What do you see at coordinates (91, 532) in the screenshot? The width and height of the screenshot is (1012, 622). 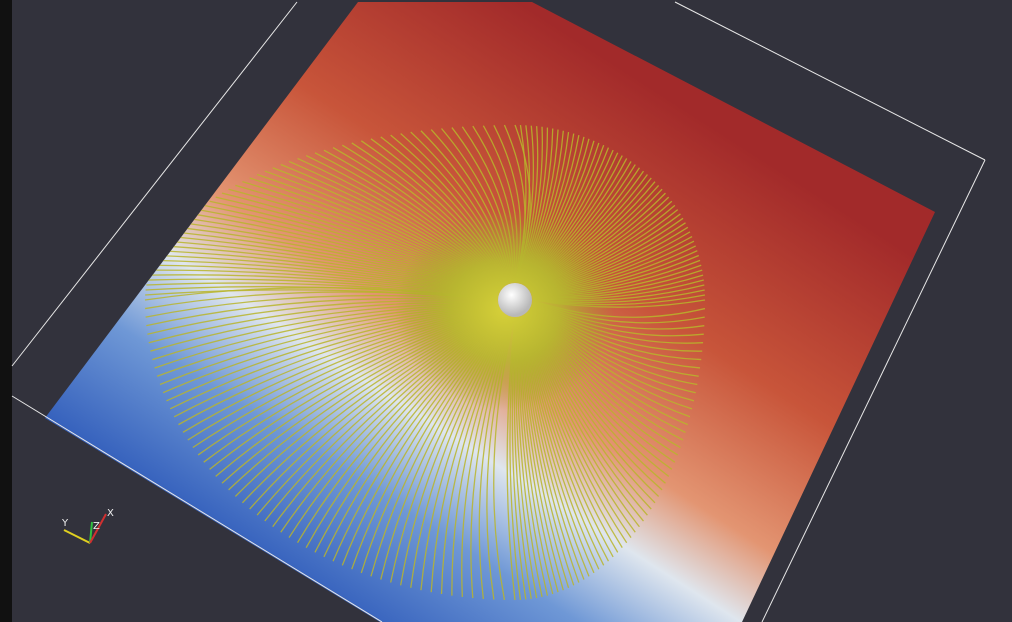 I see `axis-z` at bounding box center [91, 532].